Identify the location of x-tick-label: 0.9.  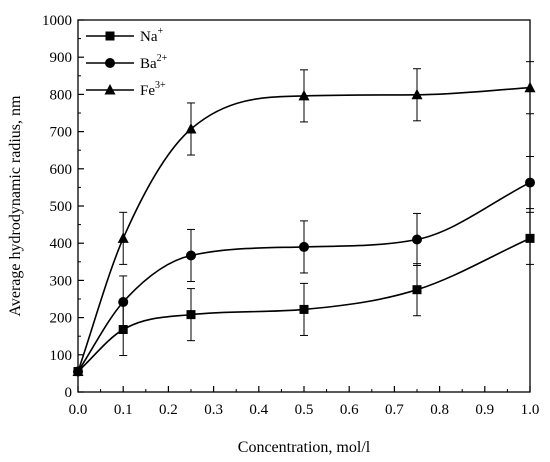
(484, 410).